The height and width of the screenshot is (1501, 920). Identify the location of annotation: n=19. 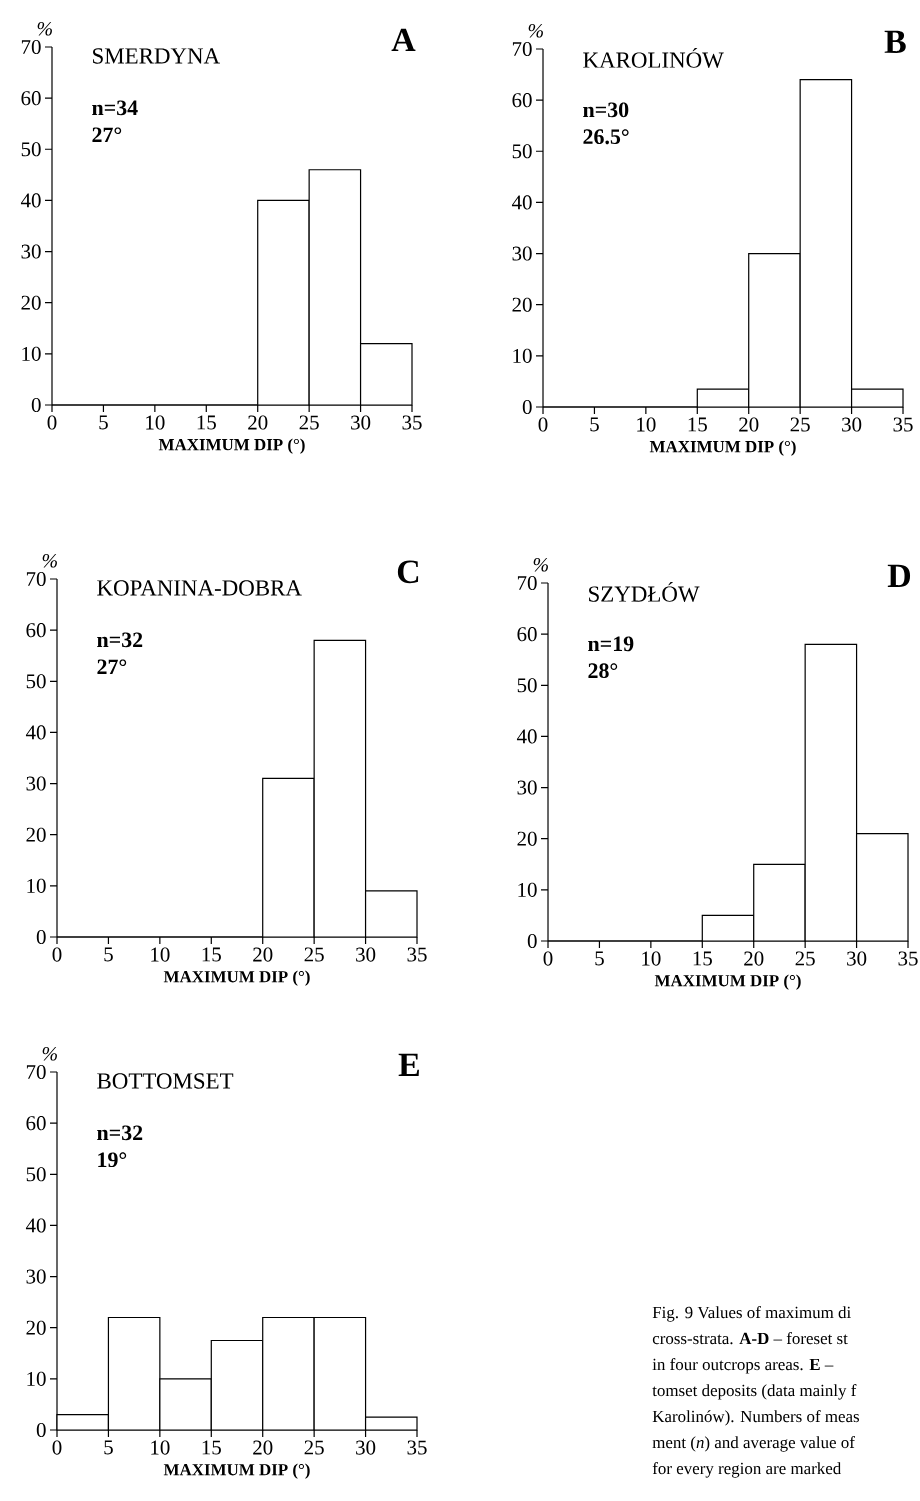
(611, 644).